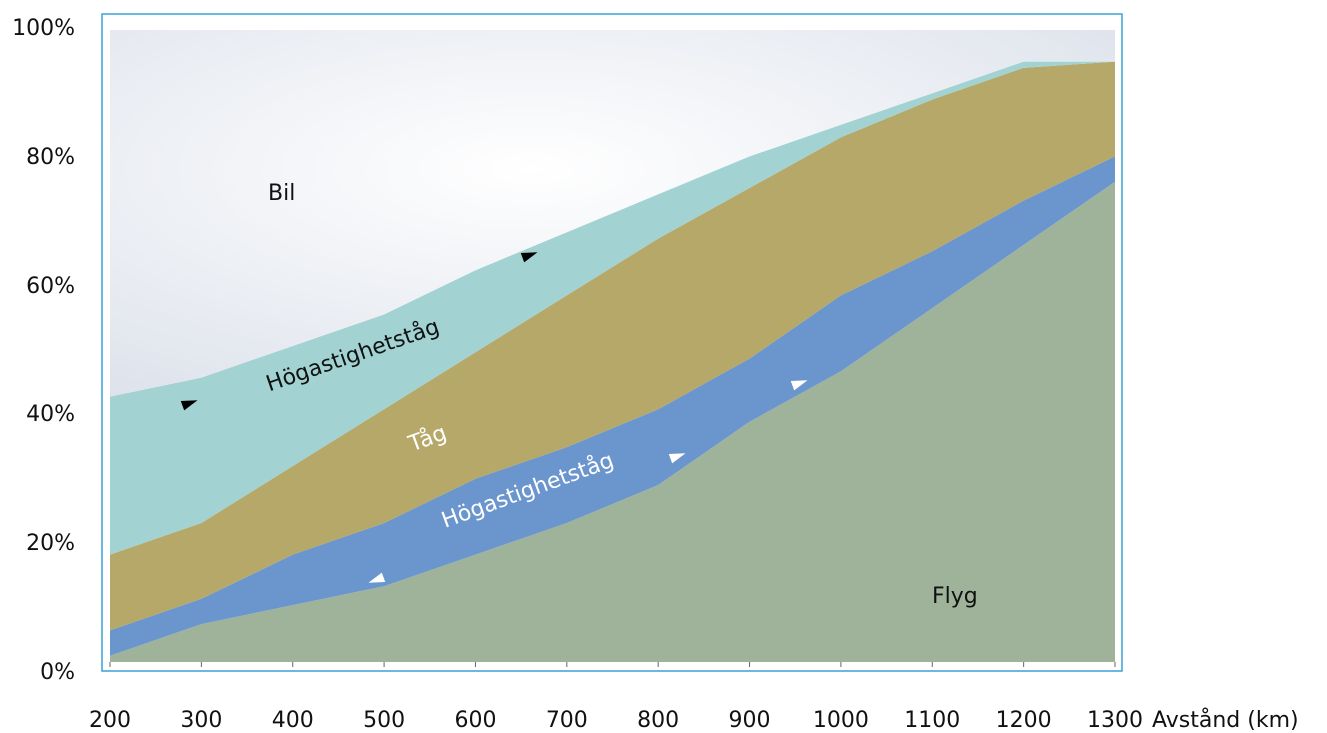 This screenshot has height=733, width=1327. I want to click on x-tick-label: 200, so click(110, 720).